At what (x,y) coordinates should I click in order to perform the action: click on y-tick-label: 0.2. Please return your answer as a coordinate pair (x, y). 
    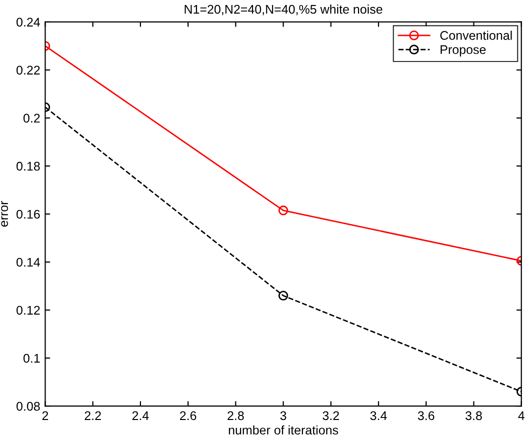
    Looking at the image, I should click on (31, 118).